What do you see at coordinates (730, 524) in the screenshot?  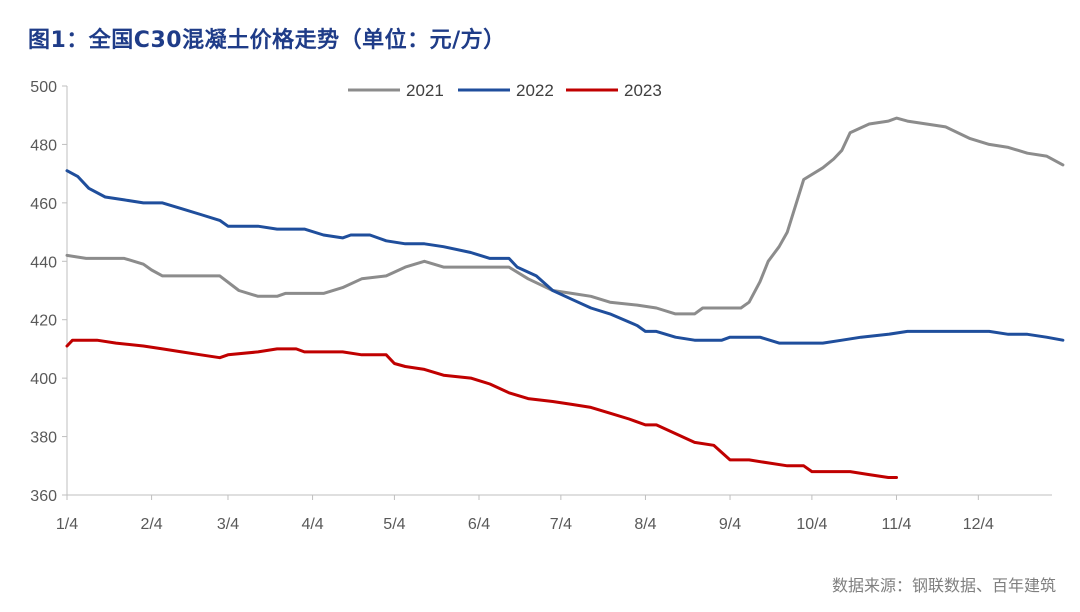 I see `x-tick-label: 9/4` at bounding box center [730, 524].